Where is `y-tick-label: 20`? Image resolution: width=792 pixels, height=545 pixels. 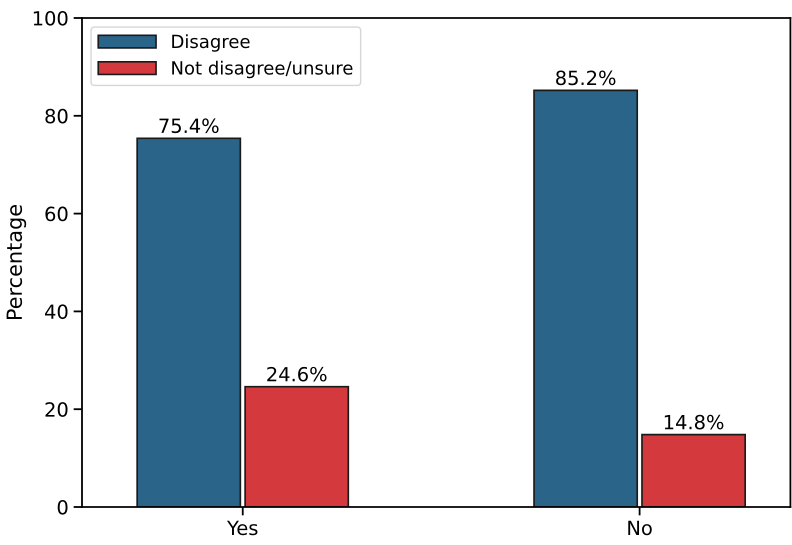 y-tick-label: 20 is located at coordinates (56, 409).